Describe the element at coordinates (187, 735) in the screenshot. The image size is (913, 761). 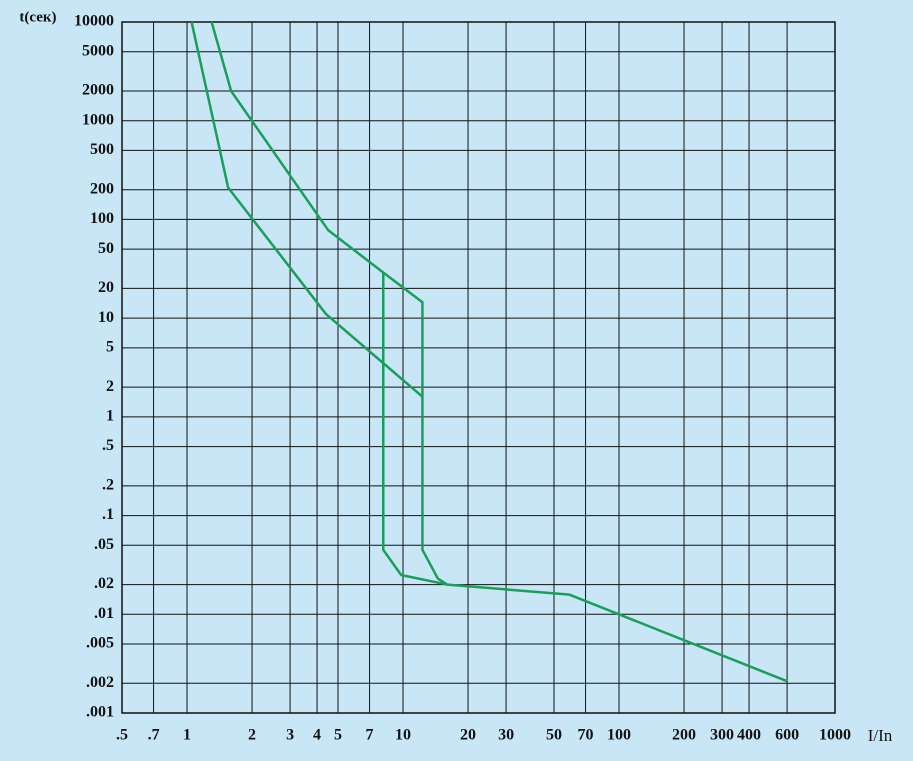
I see `x-tick-label: 1` at that location.